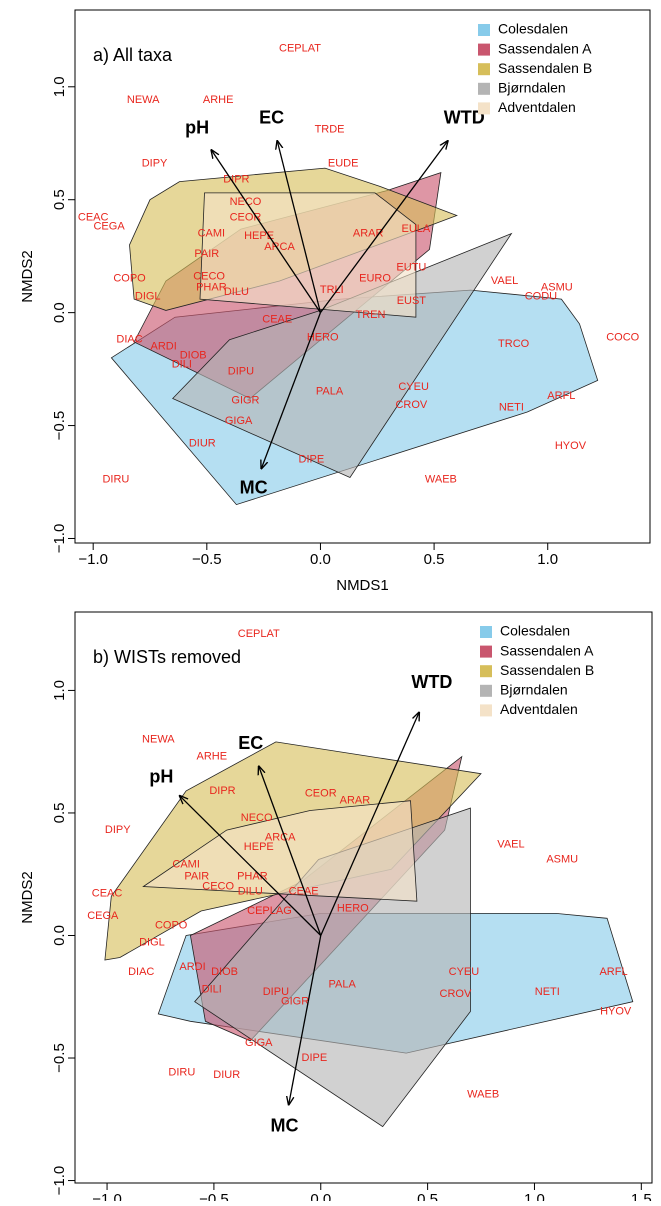  What do you see at coordinates (547, 670) in the screenshot?
I see `legend-label: Sassendalen B` at bounding box center [547, 670].